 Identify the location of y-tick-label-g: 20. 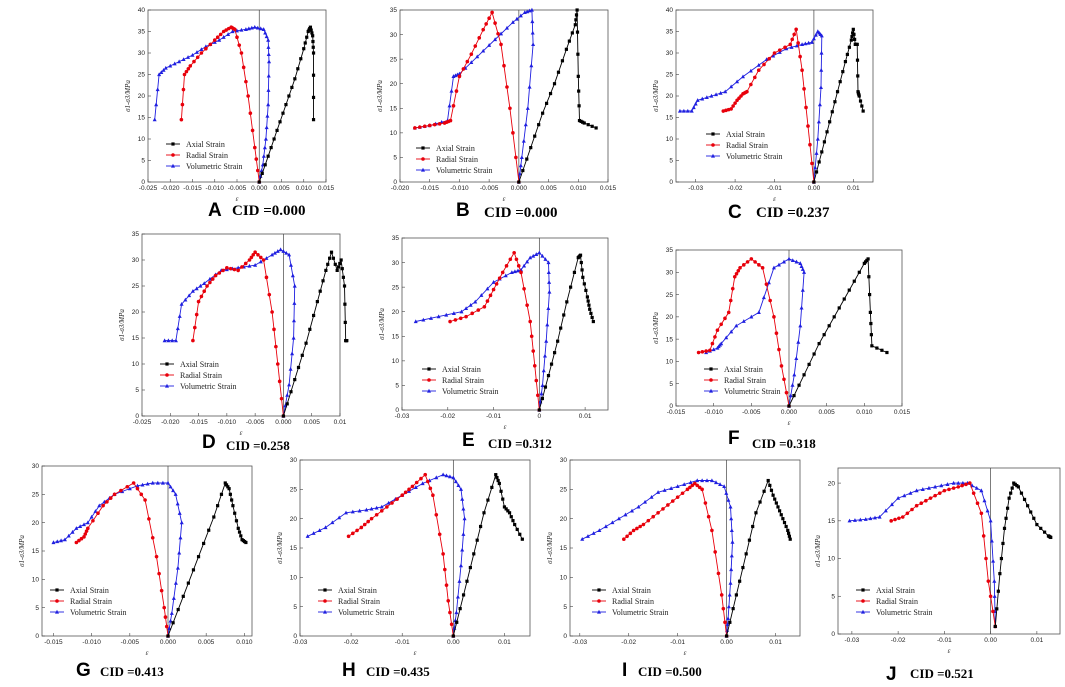
(36, 523).